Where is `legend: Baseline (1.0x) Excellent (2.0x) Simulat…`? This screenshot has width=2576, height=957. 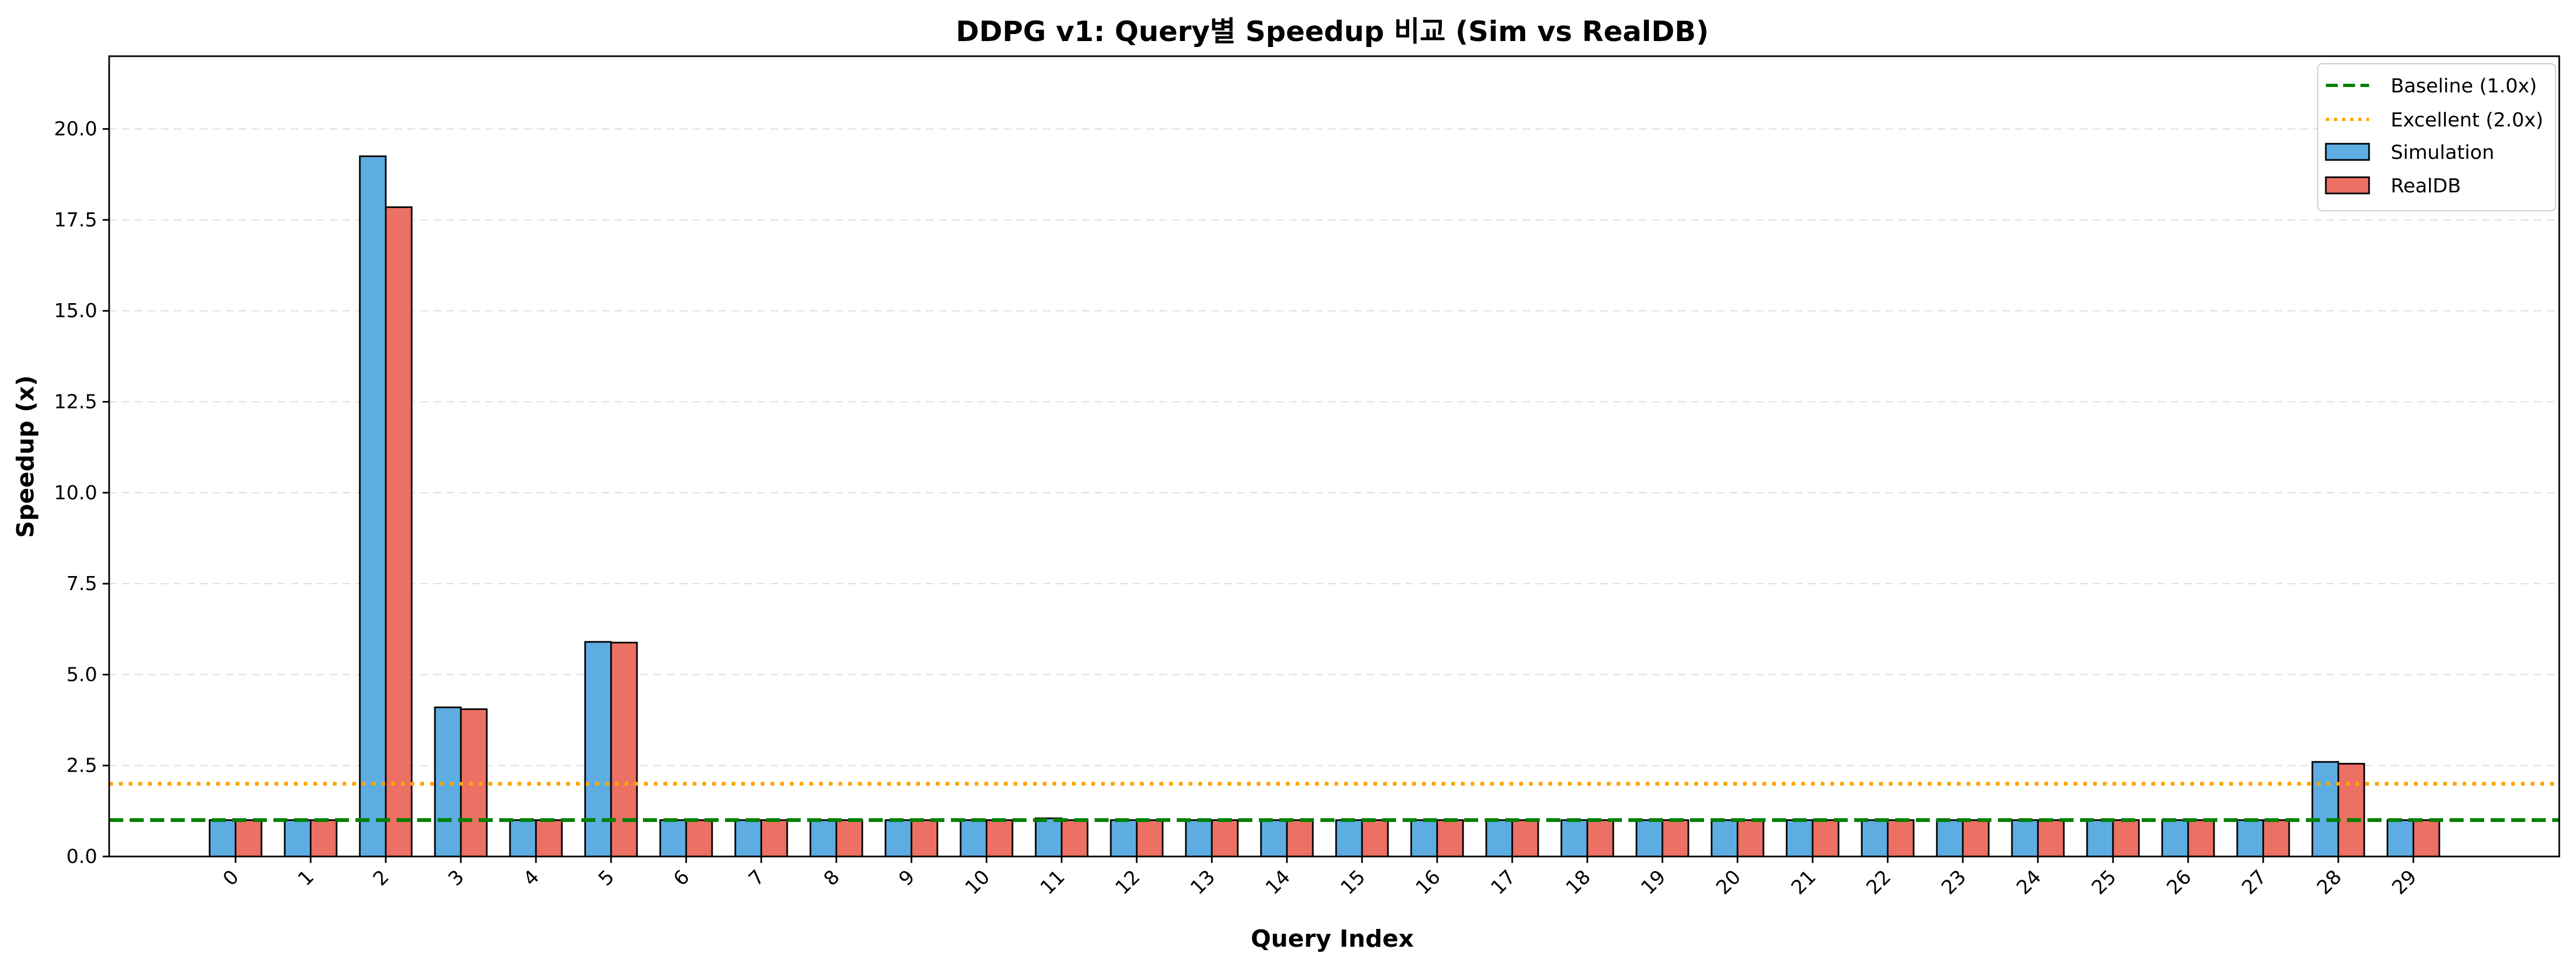 legend: Baseline (1.0x) Excellent (2.0x) Simulat… is located at coordinates (2437, 137).